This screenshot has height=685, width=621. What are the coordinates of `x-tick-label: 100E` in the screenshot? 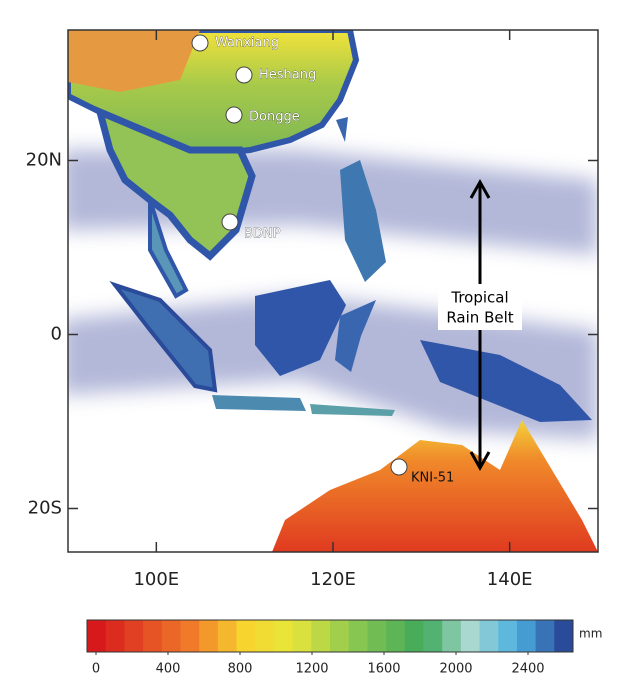 It's located at (156, 579).